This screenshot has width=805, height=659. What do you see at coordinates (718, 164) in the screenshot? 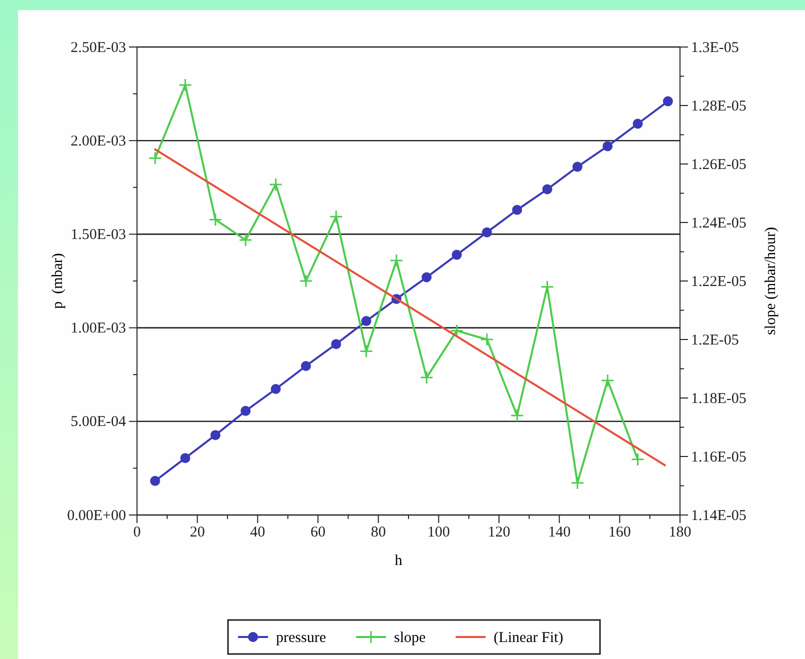
I see `y2-tick-label: 1.26E-05` at bounding box center [718, 164].